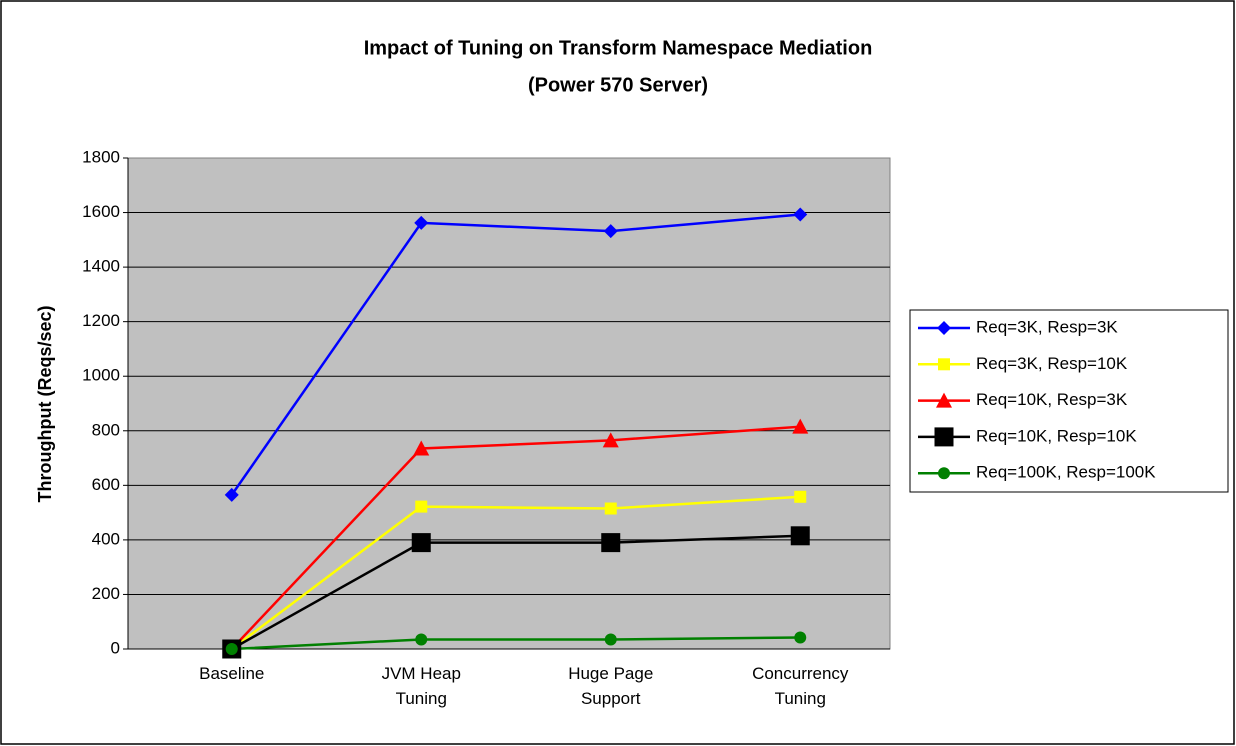 The height and width of the screenshot is (746, 1236). Describe the element at coordinates (101, 211) in the screenshot. I see `y-tick-label: 1600` at that location.